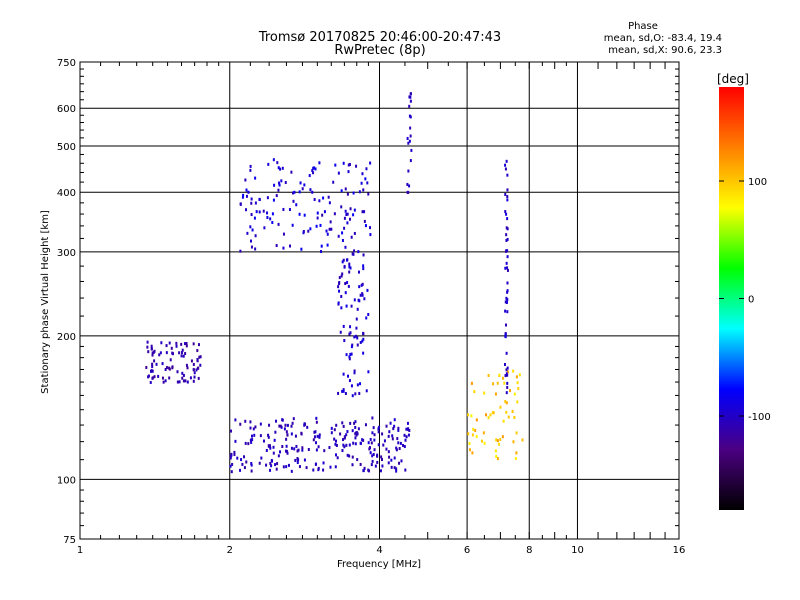  I want to click on y-tick-label: 600, so click(66, 109).